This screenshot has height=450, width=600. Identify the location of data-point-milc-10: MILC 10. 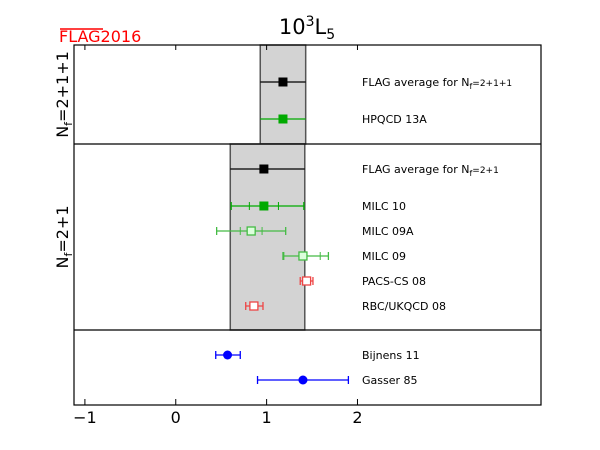
(318, 206).